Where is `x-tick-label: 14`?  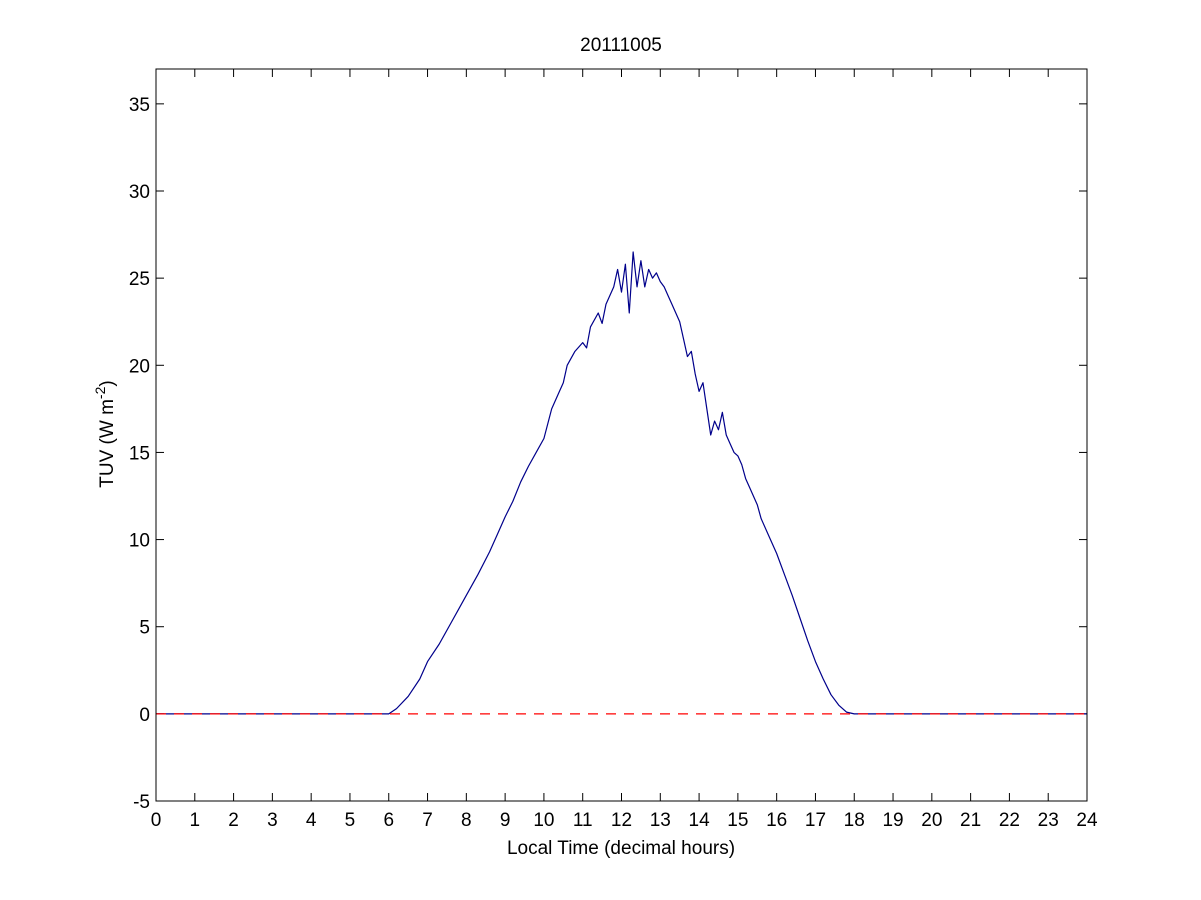 x-tick-label: 14 is located at coordinates (700, 820).